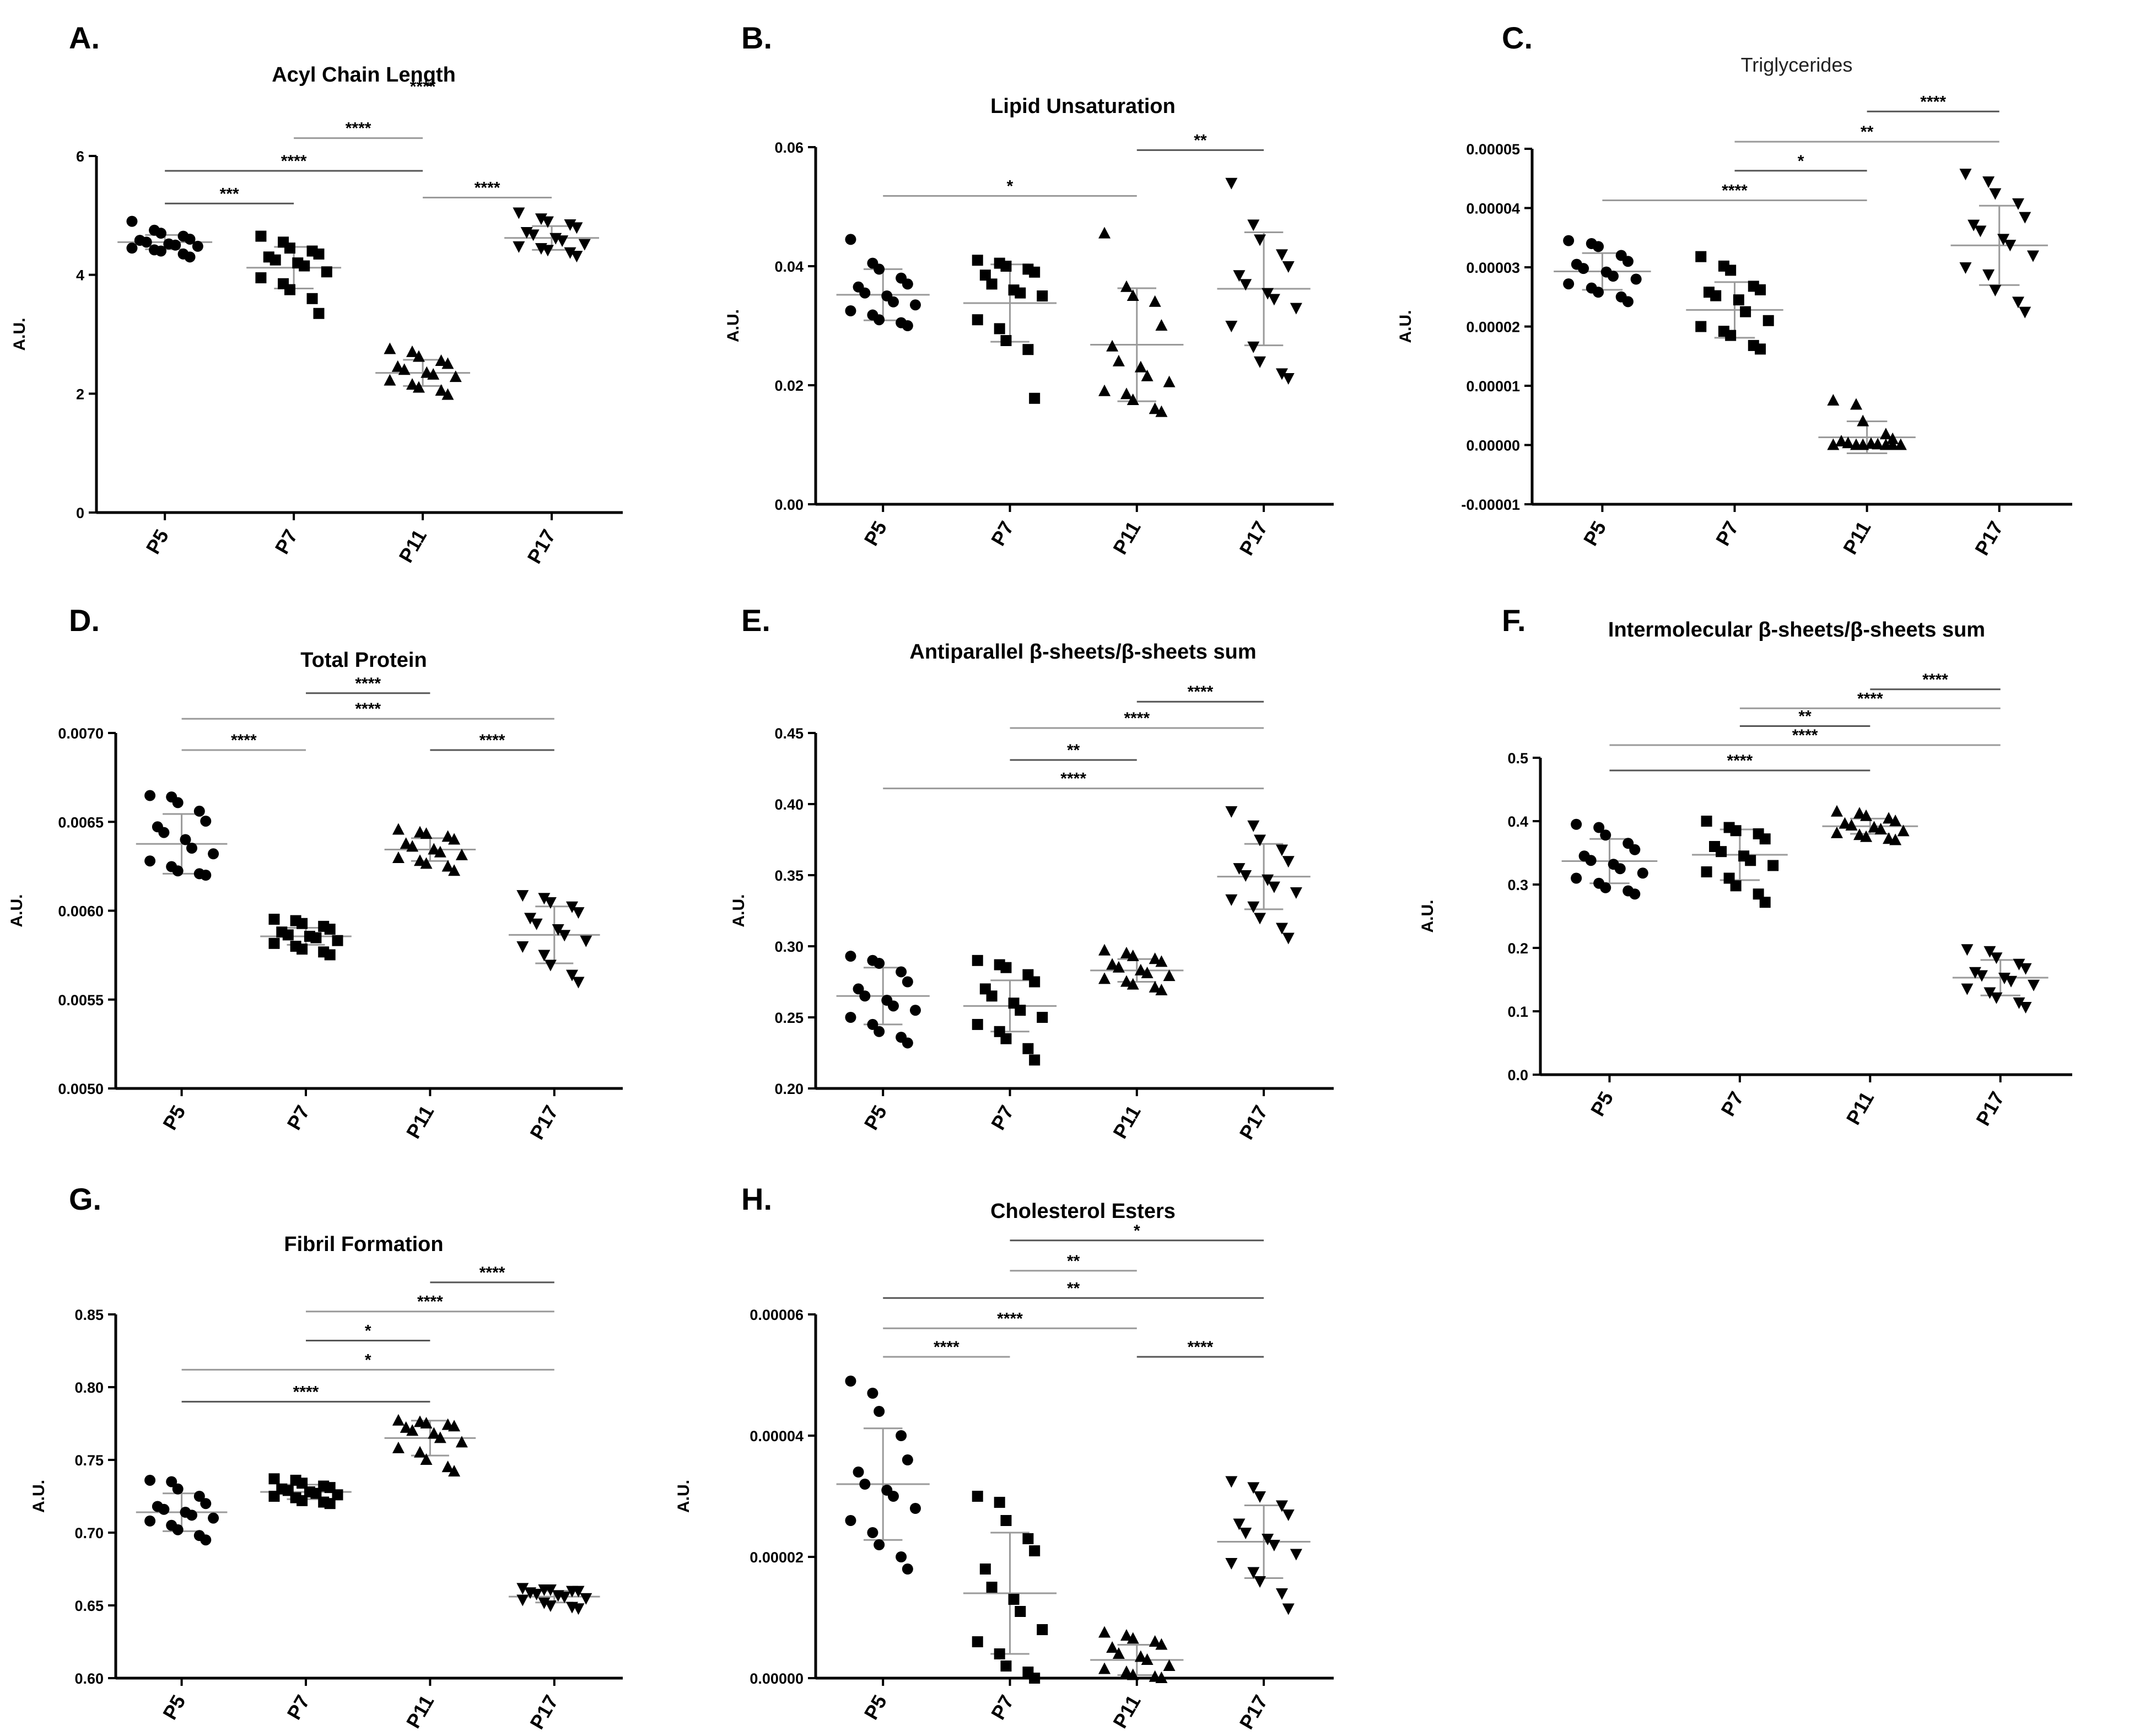 The width and height of the screenshot is (2140, 1736). Describe the element at coordinates (1517, 821) in the screenshot. I see `y-tick-label: 0.4` at that location.